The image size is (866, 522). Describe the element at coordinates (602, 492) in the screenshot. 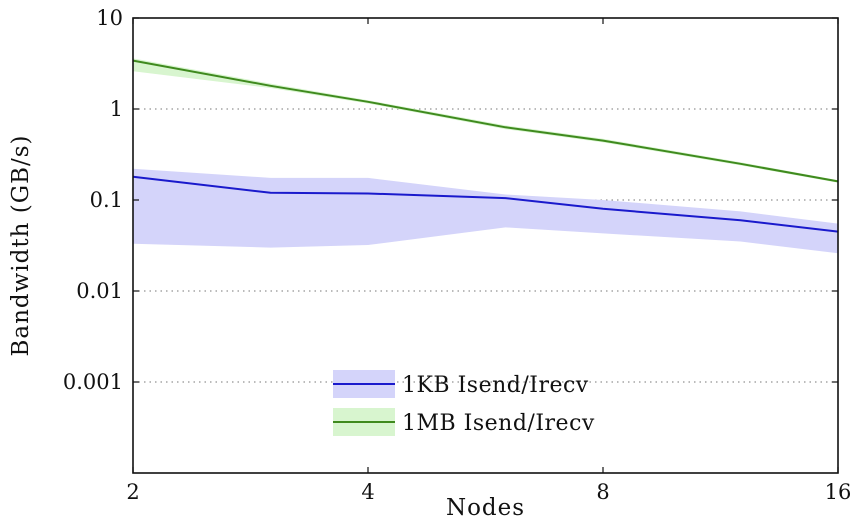

I see `x-tick-label: 8` at that location.